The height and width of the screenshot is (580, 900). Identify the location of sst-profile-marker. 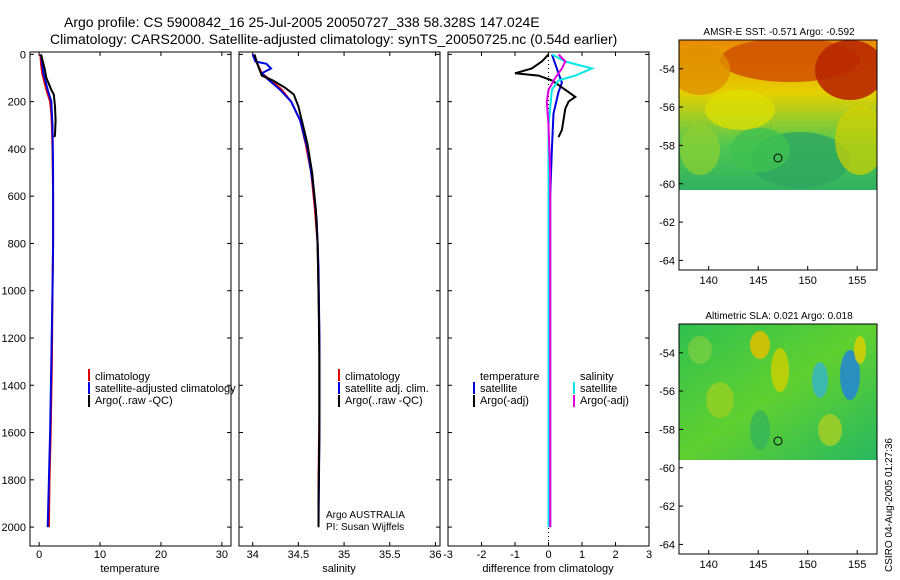
(778, 158).